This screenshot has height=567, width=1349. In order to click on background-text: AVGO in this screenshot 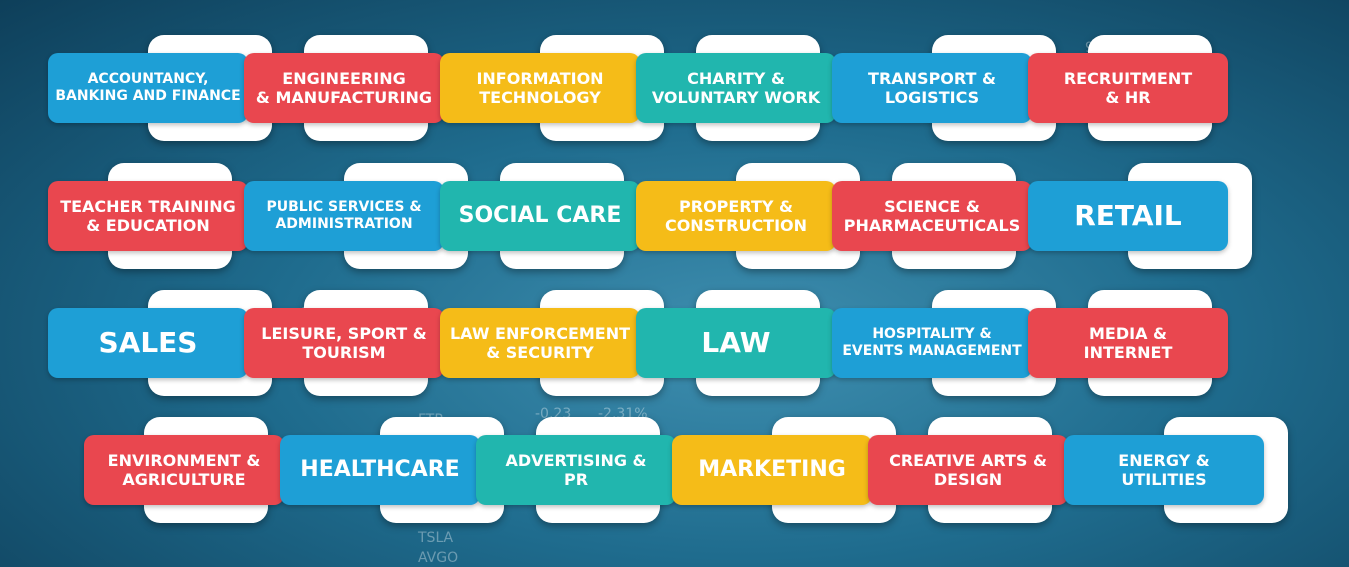, I will do `click(438, 558)`.